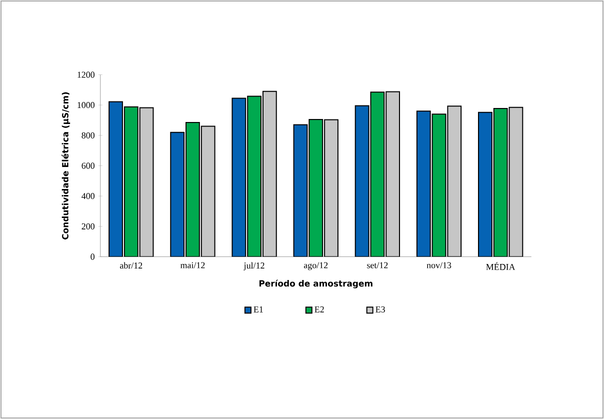 The height and width of the screenshot is (419, 604). What do you see at coordinates (254, 266) in the screenshot?
I see `x-tick-label: jul/12` at bounding box center [254, 266].